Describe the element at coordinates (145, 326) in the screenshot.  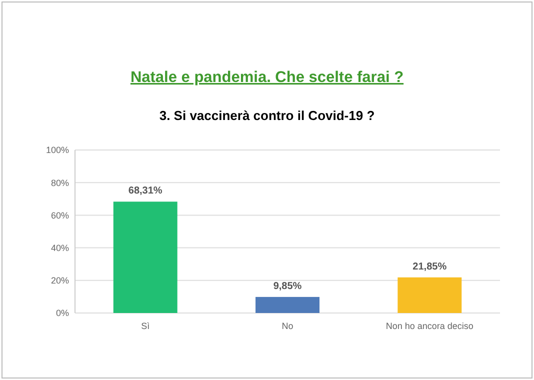
I see `x-tick-label: Sì` at that location.